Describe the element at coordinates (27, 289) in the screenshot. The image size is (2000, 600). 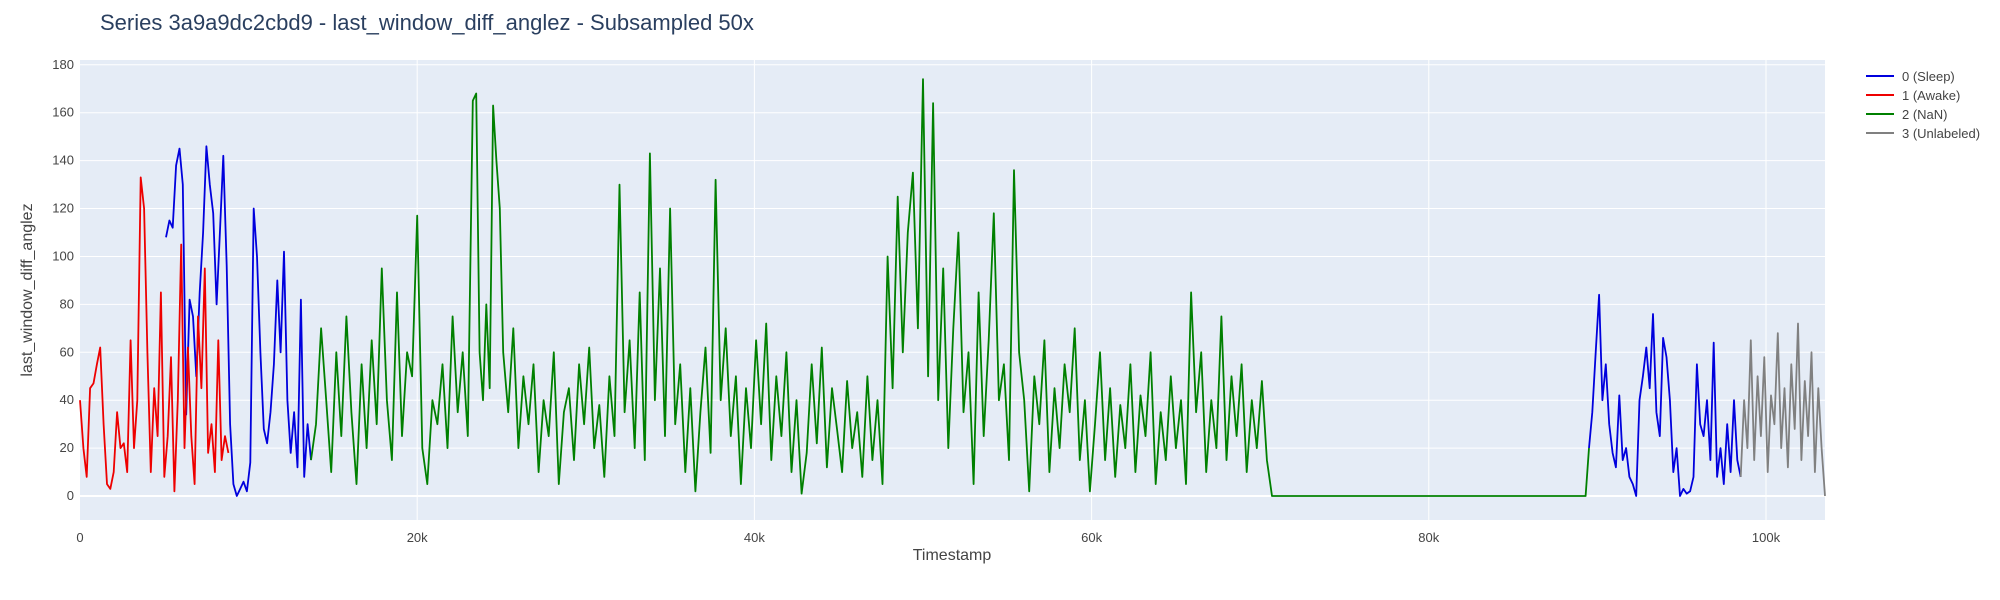
I see `y-axis-title: last_window_diff_anglez` at that location.